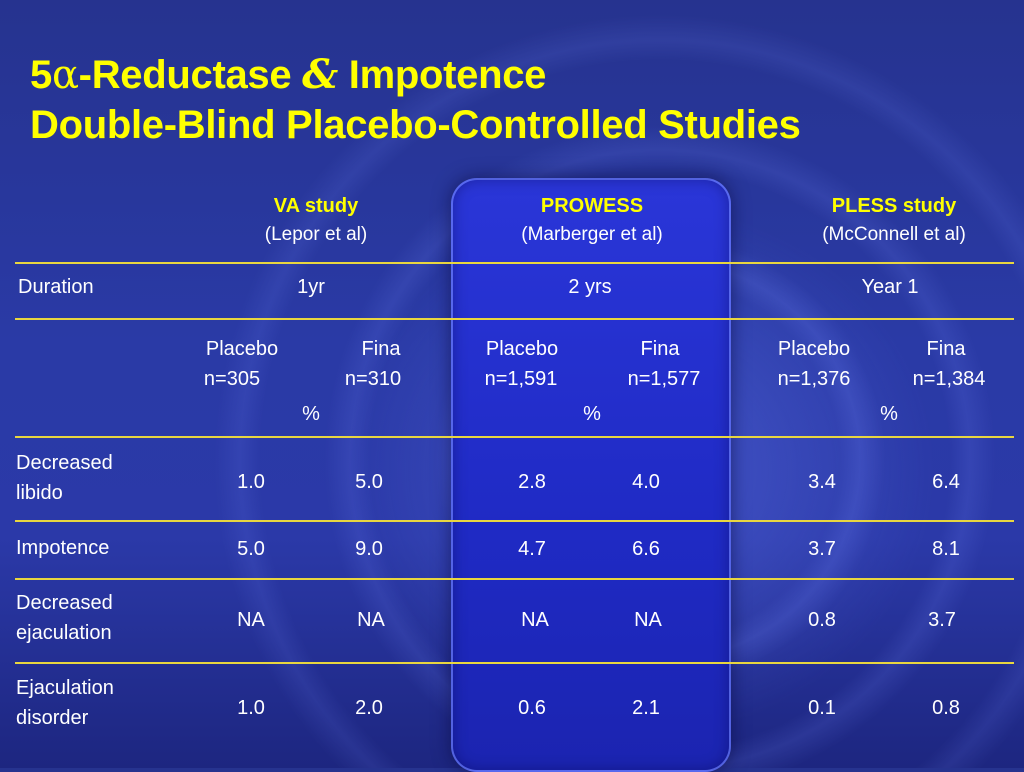 The height and width of the screenshot is (772, 1024). Describe the element at coordinates (646, 549) in the screenshot. I see `table-cell: 6.6` at that location.